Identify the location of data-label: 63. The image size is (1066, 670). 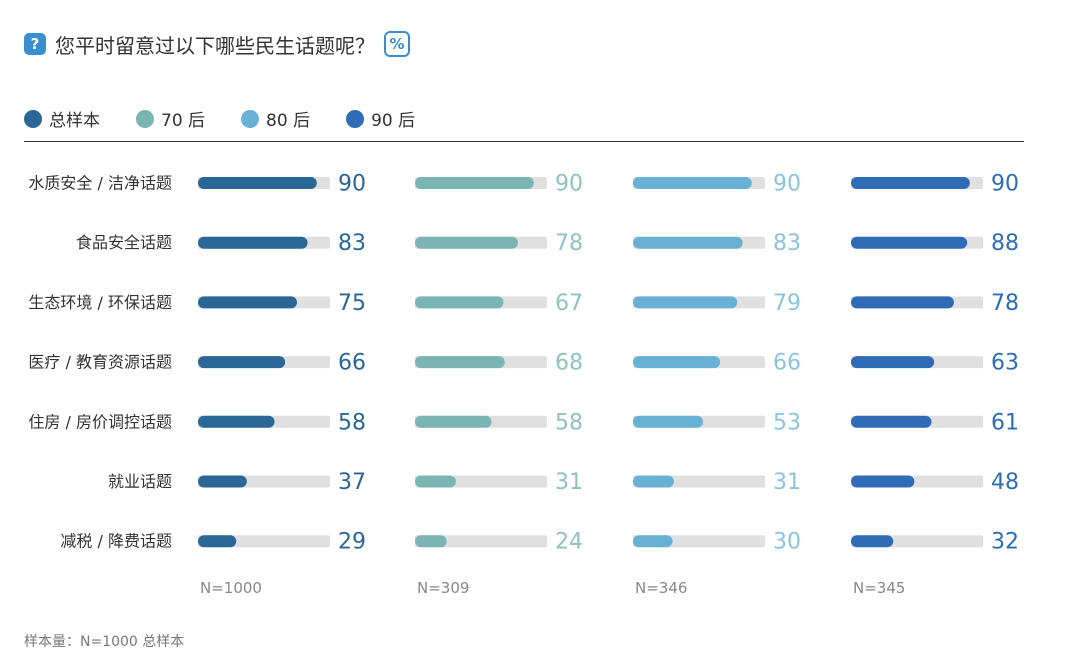
(1005, 363).